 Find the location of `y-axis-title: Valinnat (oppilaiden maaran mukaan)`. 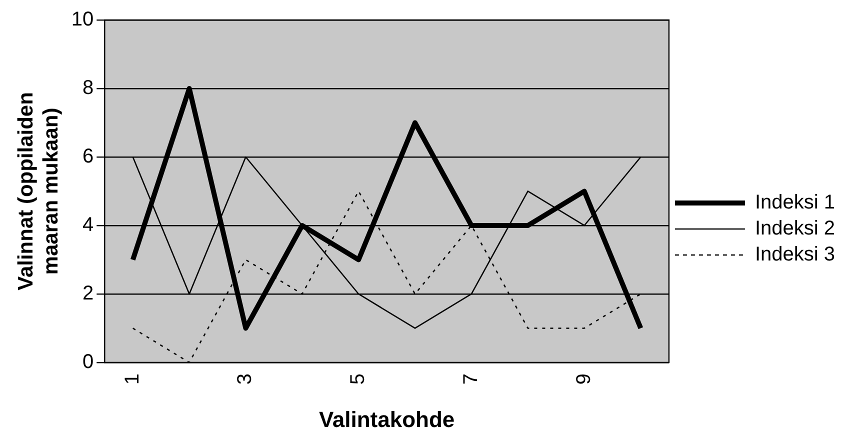

y-axis-title: Valinnat (oppilaiden maaran mukaan) is located at coordinates (38, 191).